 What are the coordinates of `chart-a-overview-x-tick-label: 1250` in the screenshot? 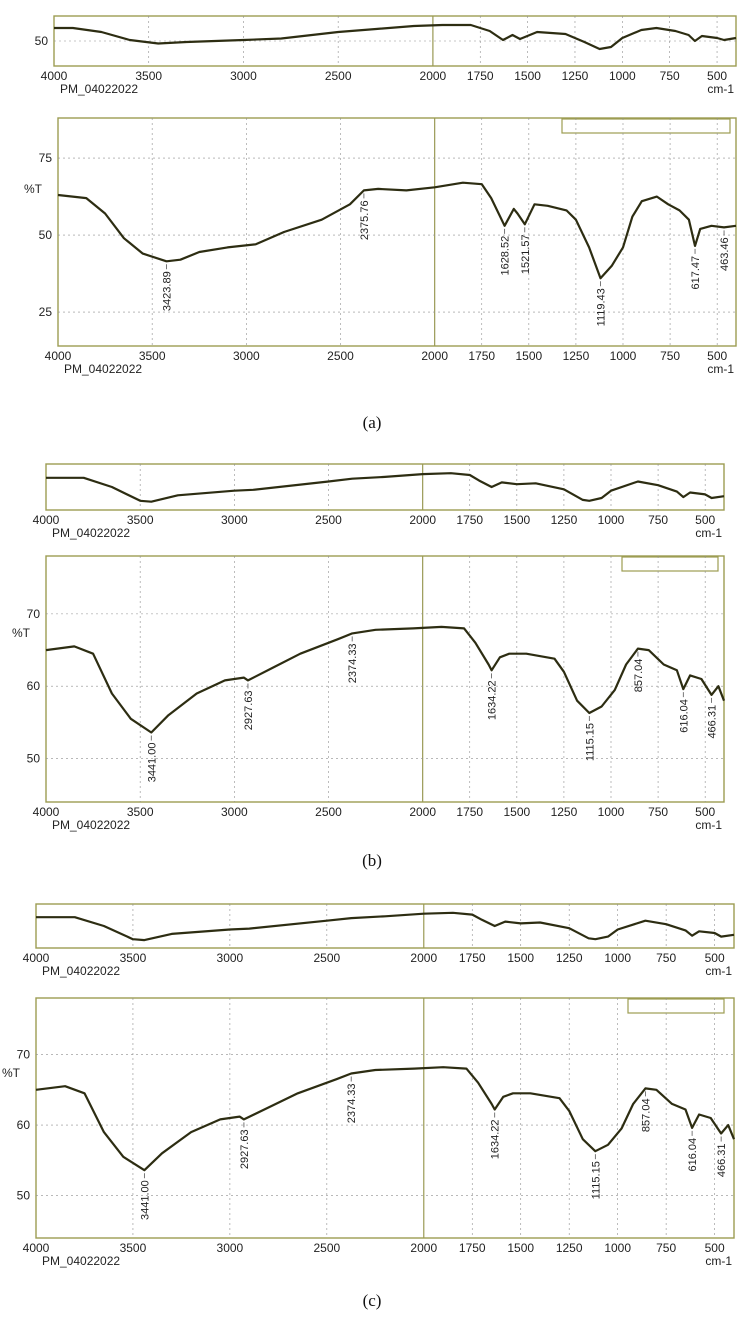 It's located at (575, 76).